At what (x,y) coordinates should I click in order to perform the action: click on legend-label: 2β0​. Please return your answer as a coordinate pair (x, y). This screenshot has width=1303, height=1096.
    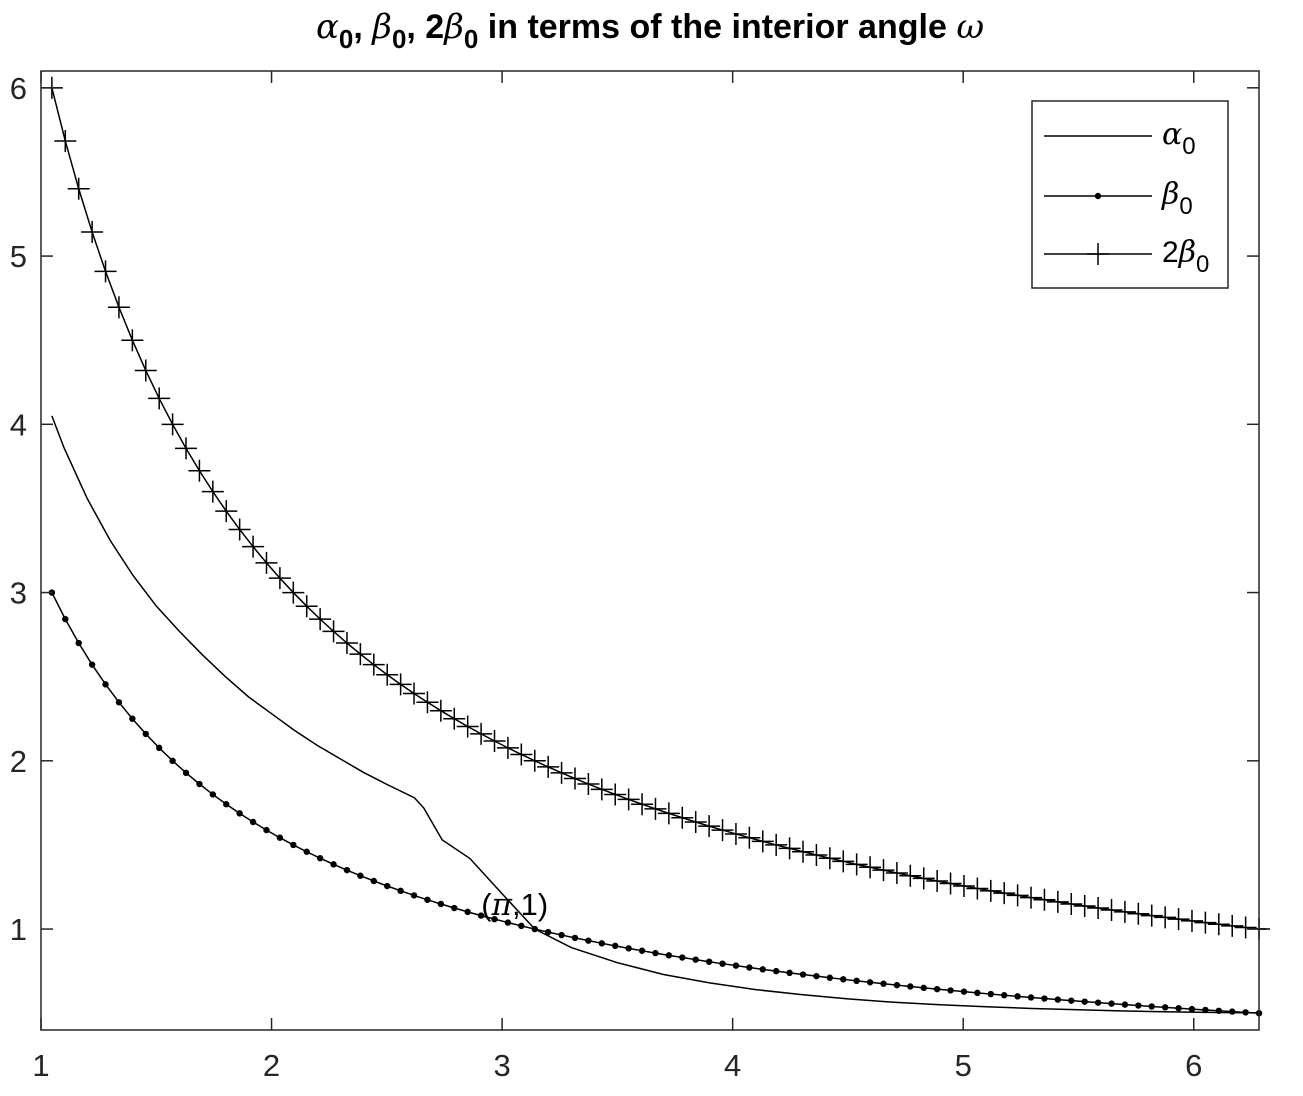
    Looking at the image, I should click on (1185, 256).